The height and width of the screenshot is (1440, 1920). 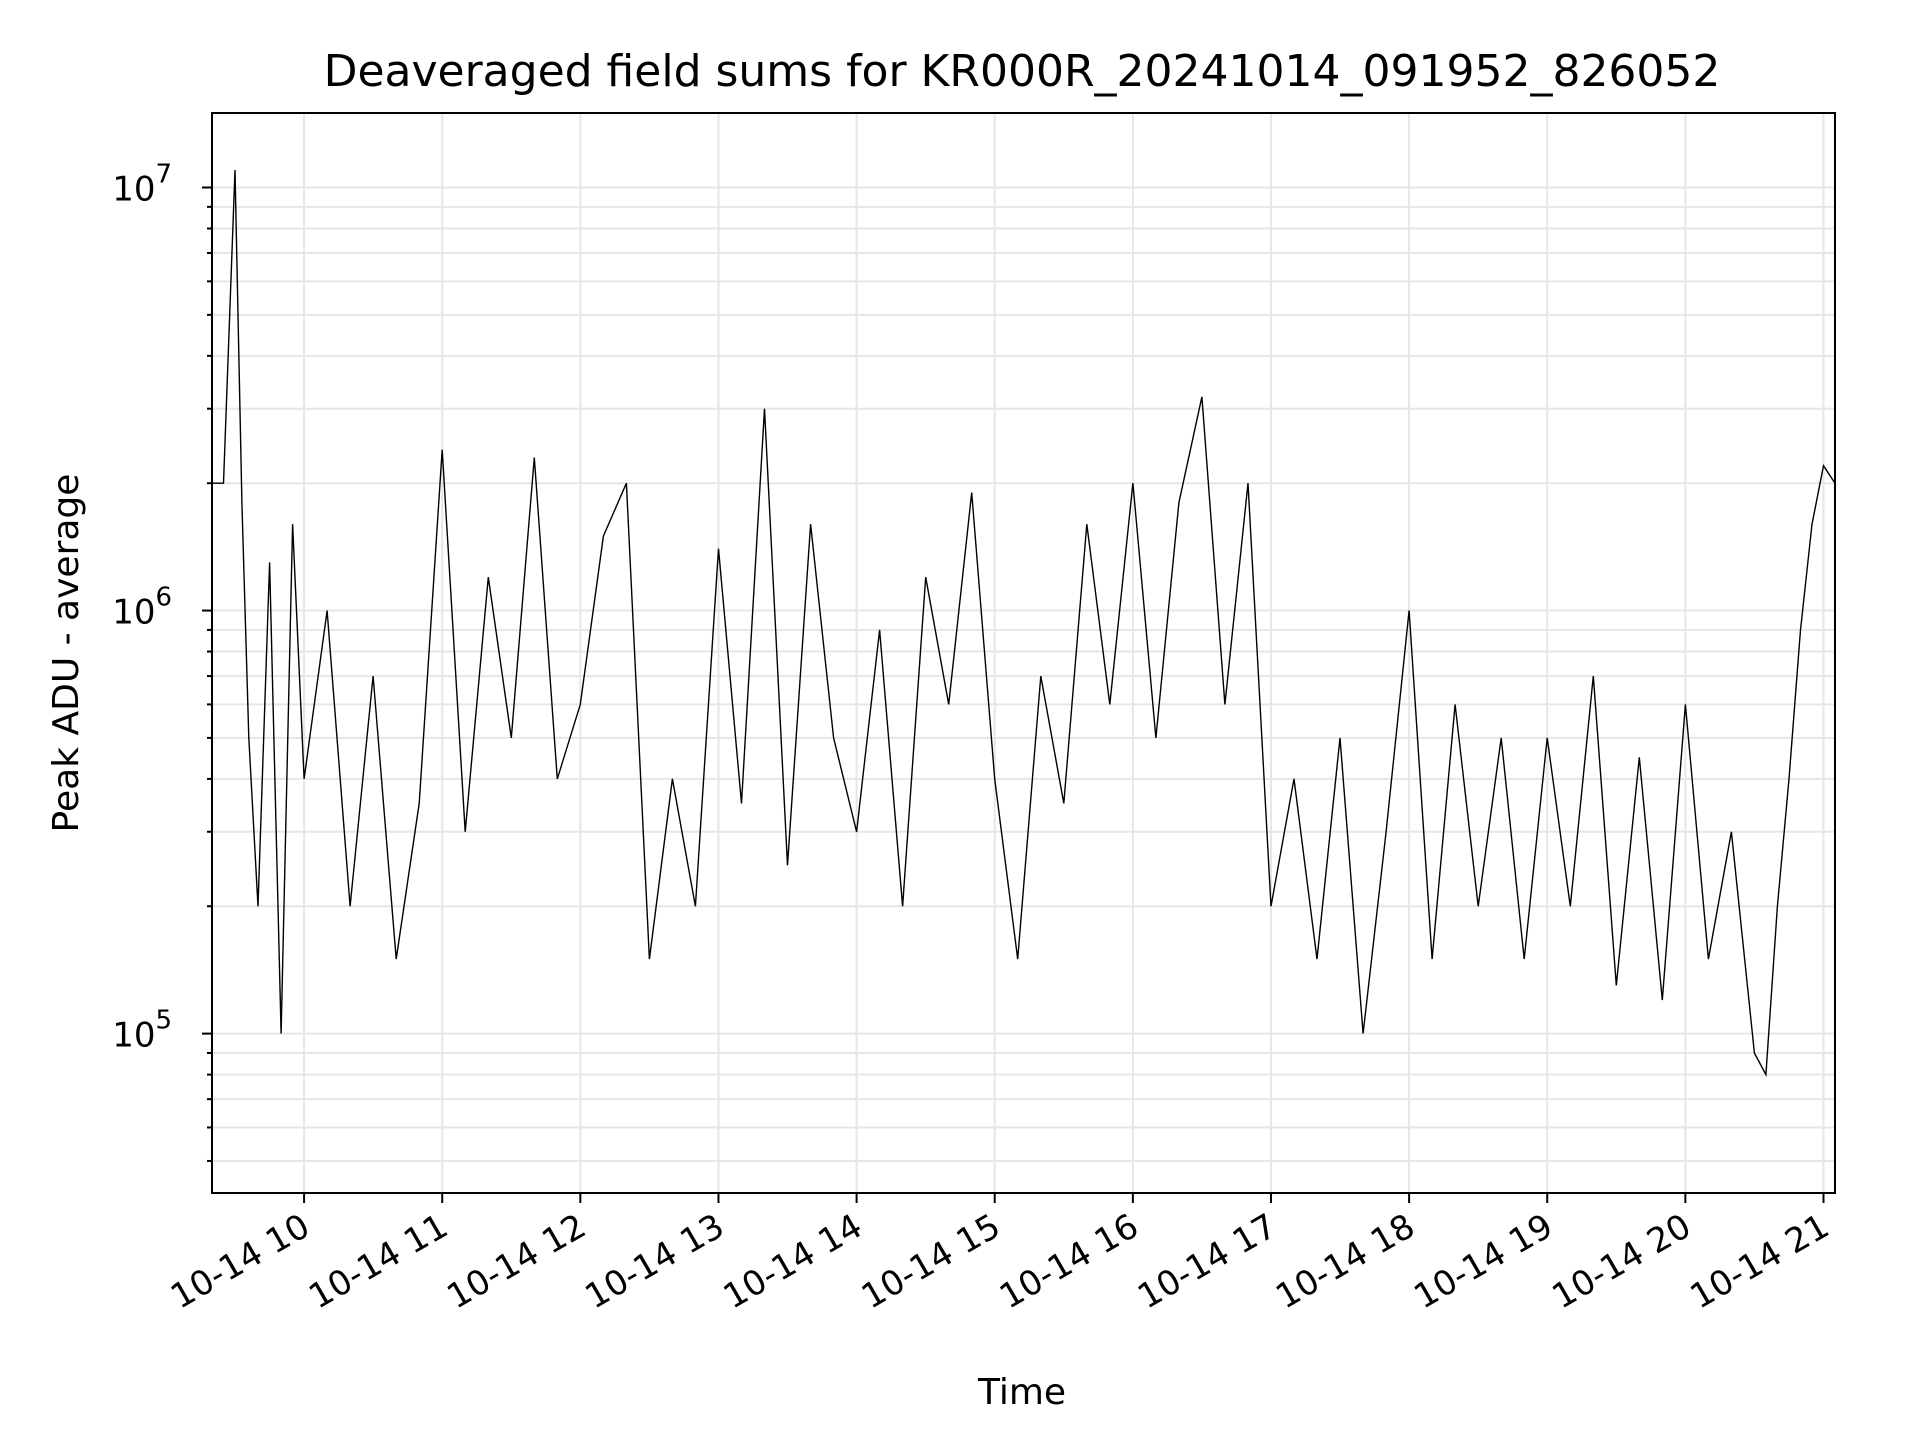 I want to click on y-tick-label: 10⁶, so click(x=142, y=608).